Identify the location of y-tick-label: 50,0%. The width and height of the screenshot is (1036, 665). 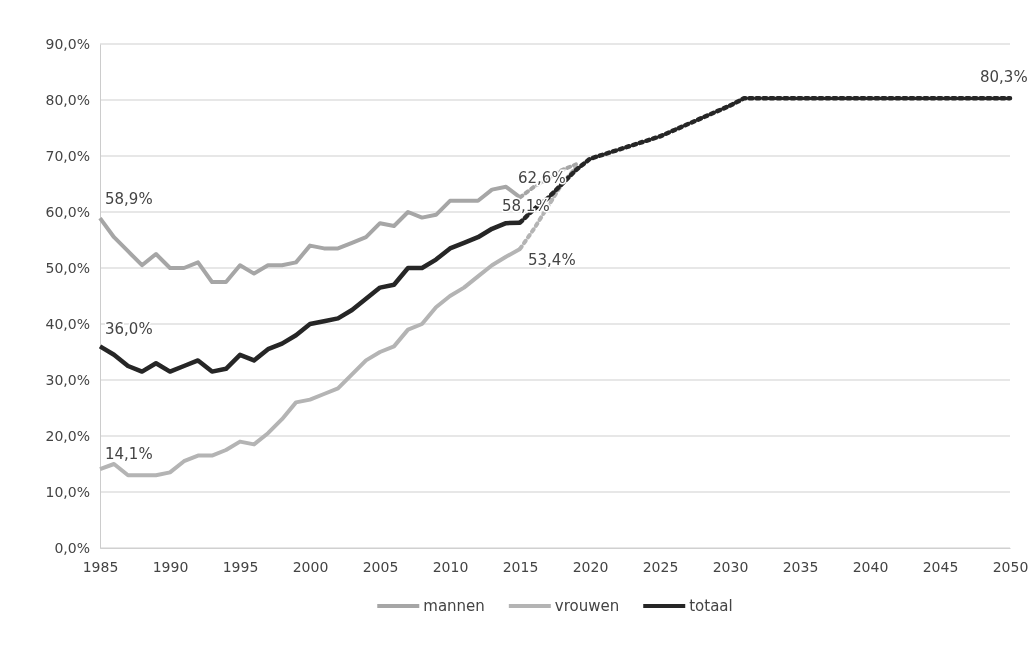
(67, 267).